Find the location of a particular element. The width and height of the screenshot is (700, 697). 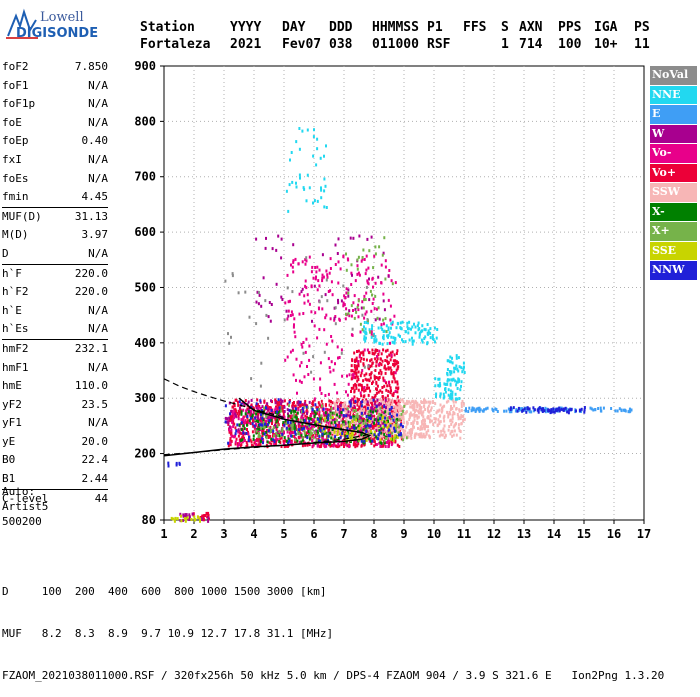

labels-9: PPS is located at coordinates (570, 27).